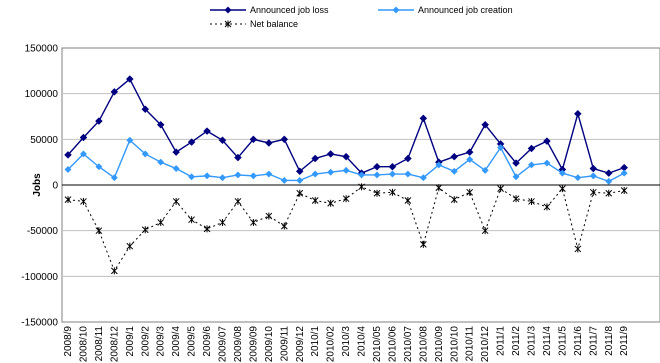 The height and width of the screenshot is (363, 660). What do you see at coordinates (377, 344) in the screenshot?
I see `x-tick-label: 2010/05` at bounding box center [377, 344].